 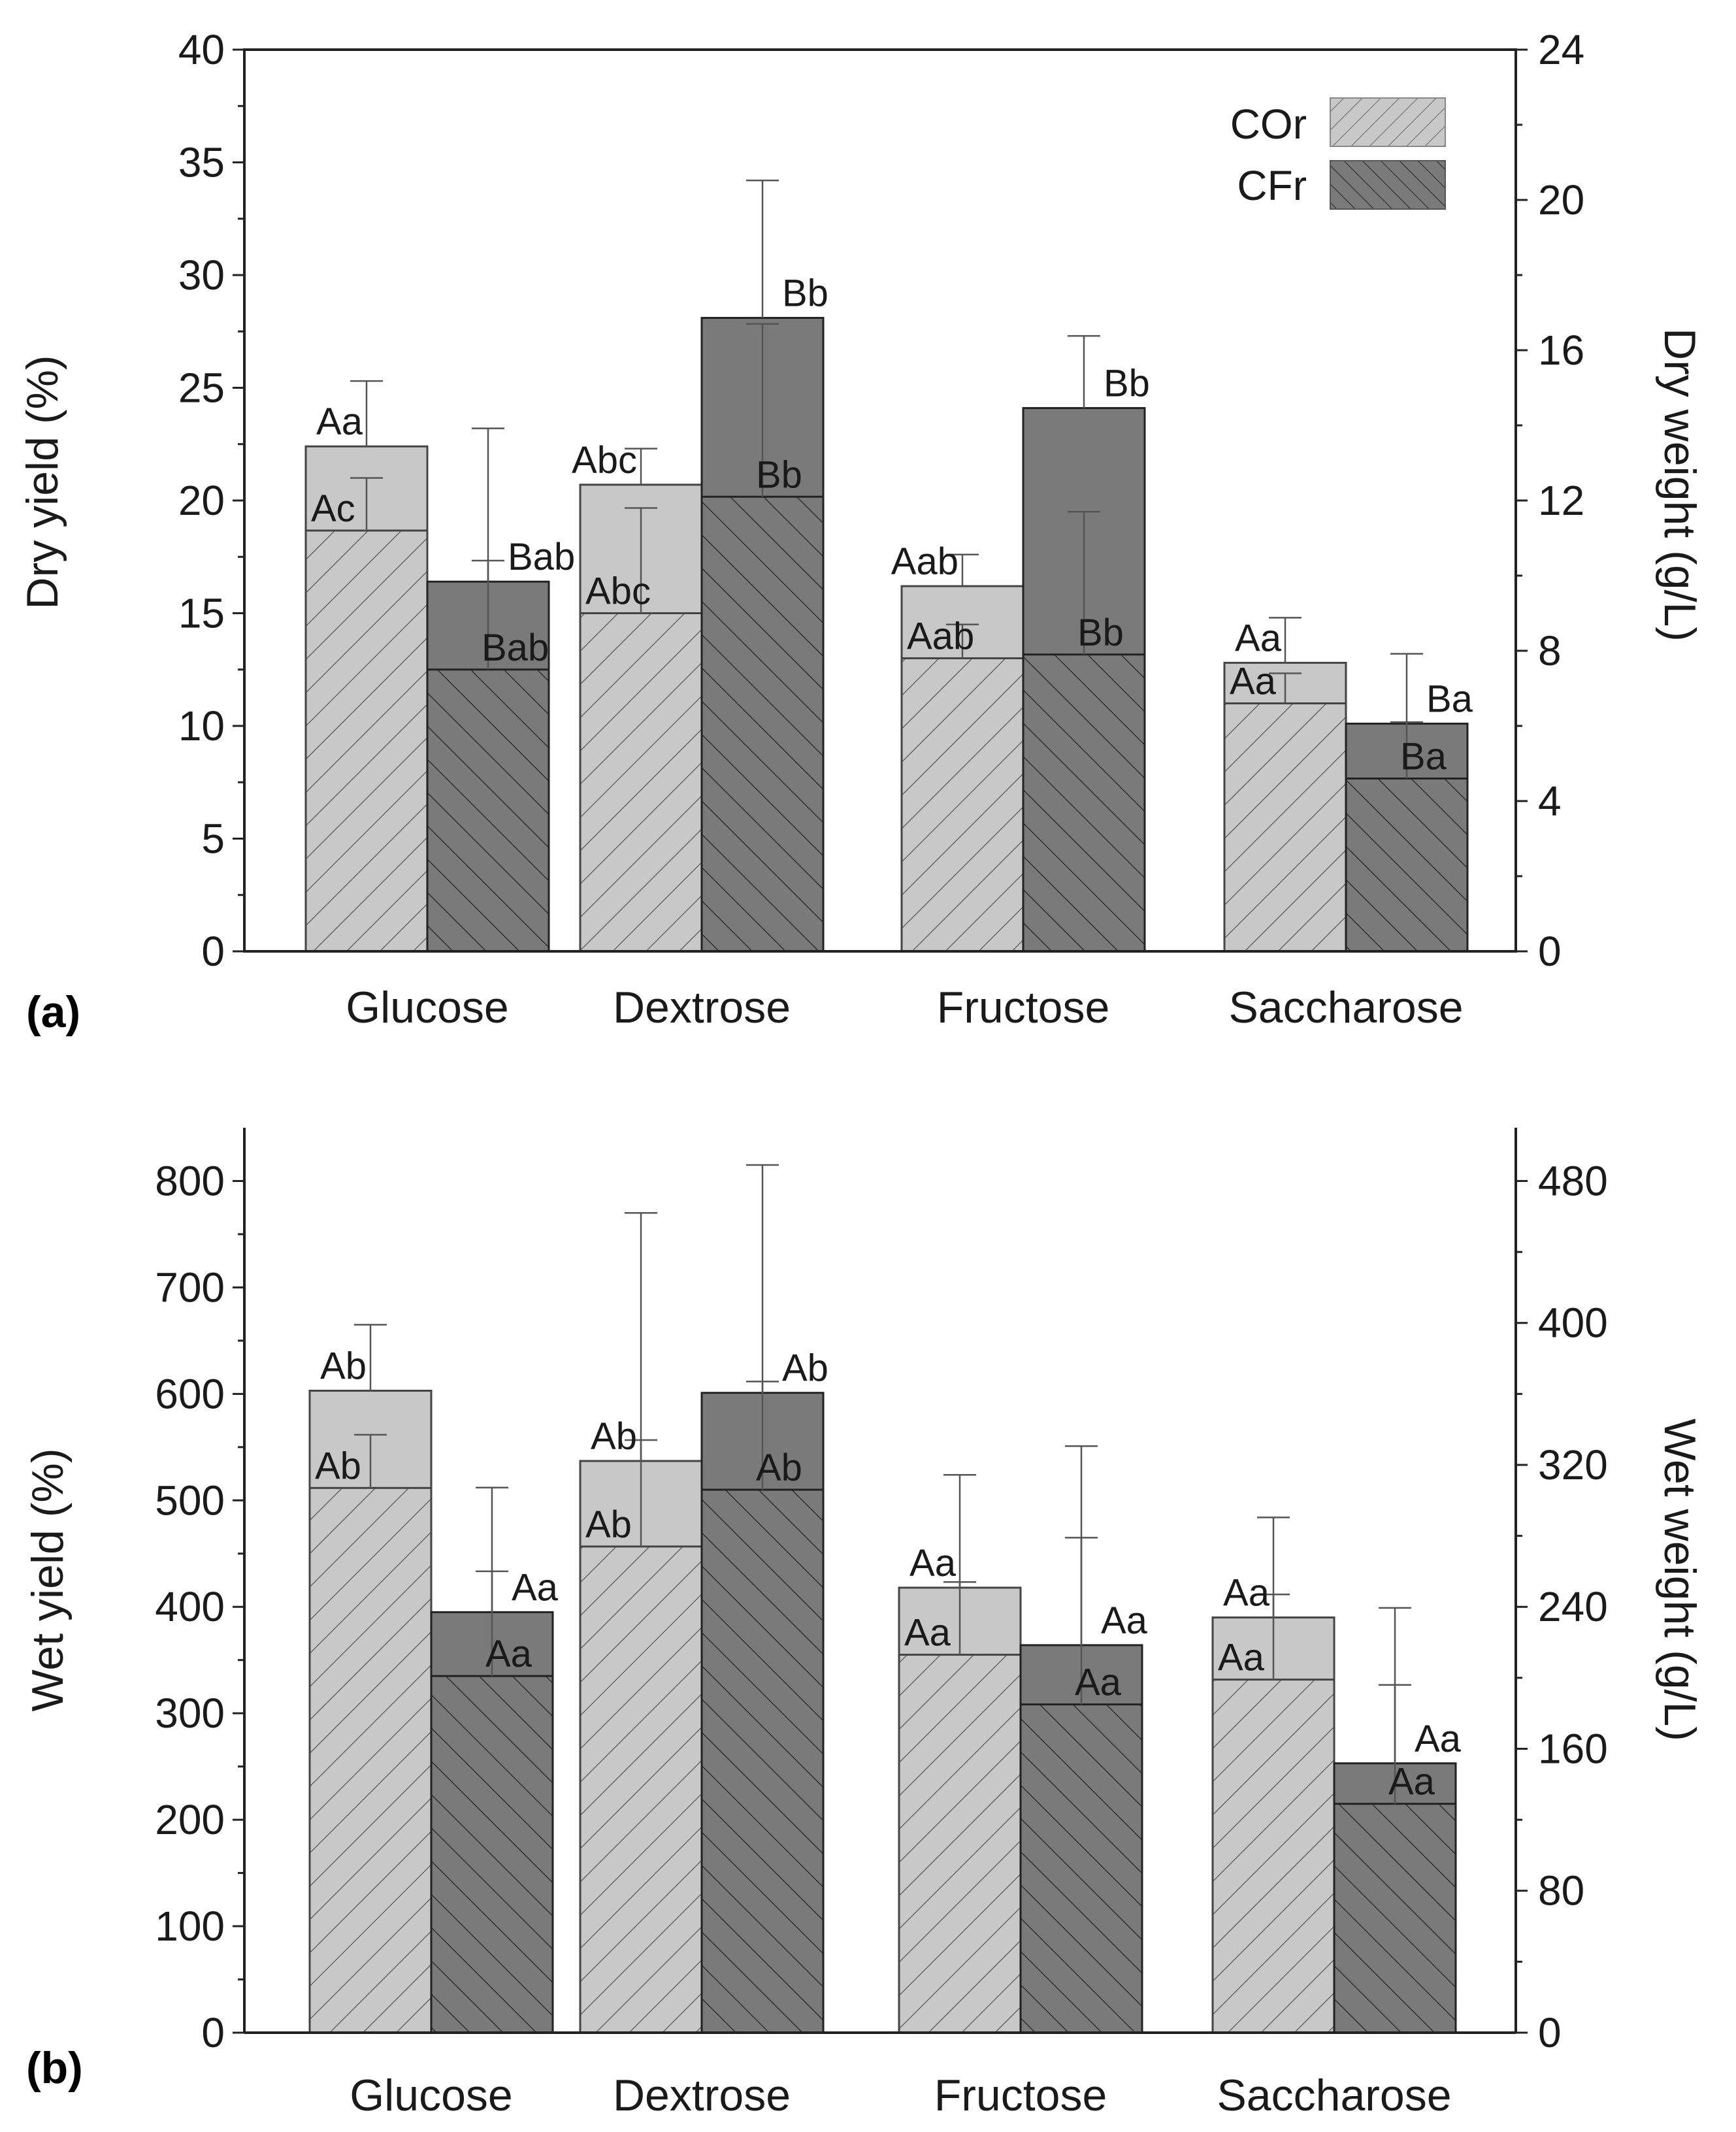 I want to click on y-tick-label: 10, so click(x=201, y=725).